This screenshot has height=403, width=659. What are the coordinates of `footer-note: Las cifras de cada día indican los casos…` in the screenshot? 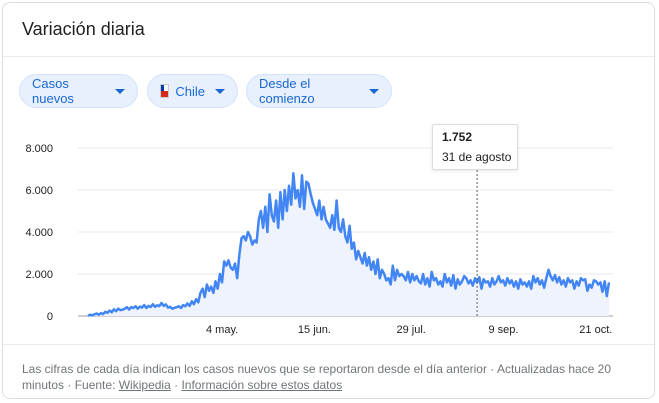 It's located at (322, 377).